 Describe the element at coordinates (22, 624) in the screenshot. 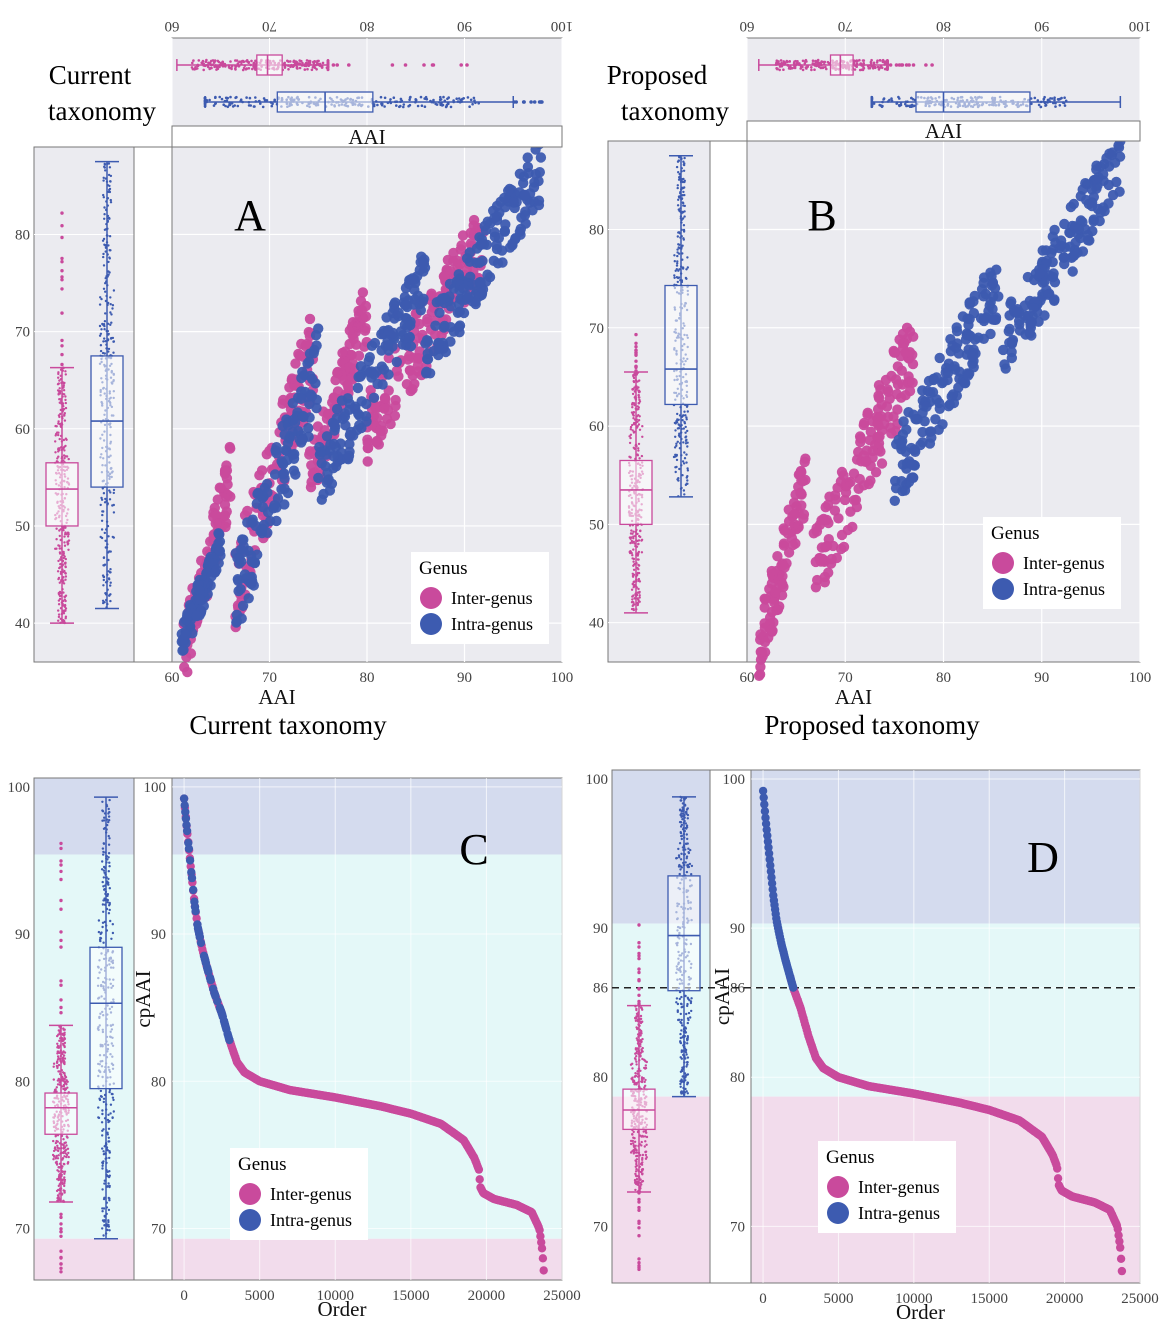

I see `left-tick-label: 40` at that location.